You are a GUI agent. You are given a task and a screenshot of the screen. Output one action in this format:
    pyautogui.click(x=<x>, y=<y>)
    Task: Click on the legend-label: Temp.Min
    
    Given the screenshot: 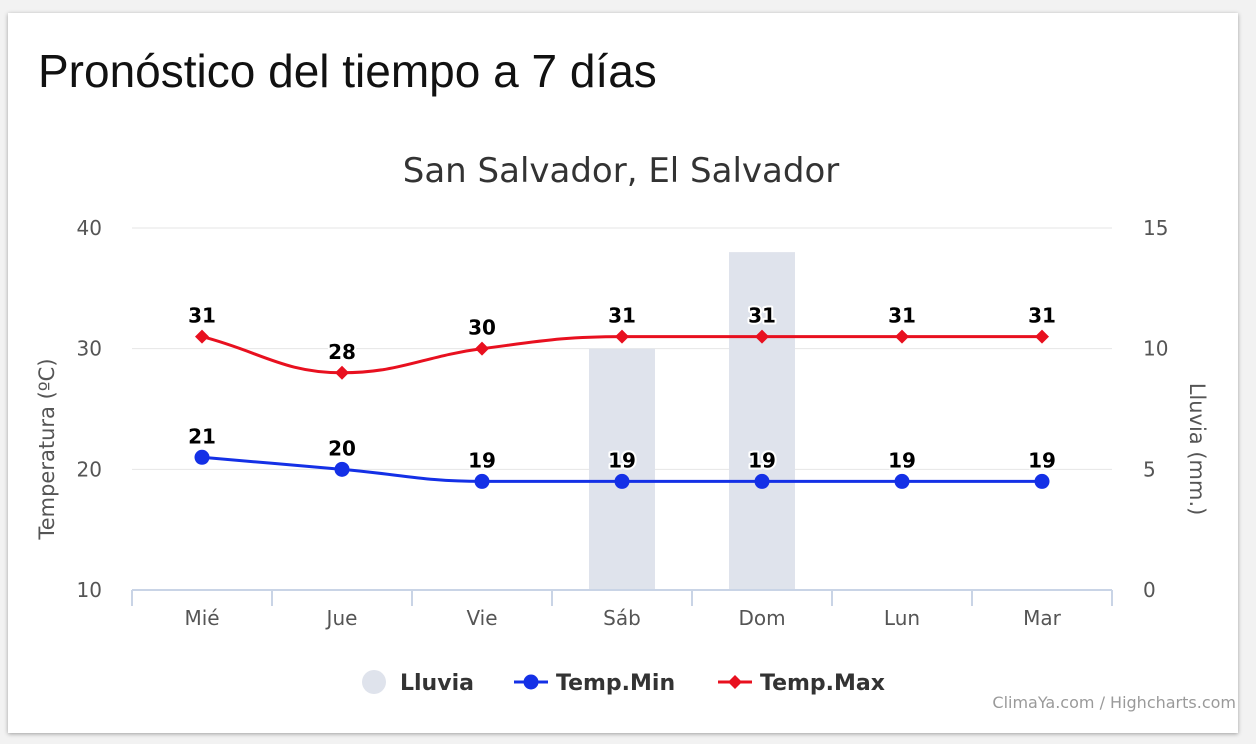 What is the action you would take?
    pyautogui.click(x=615, y=683)
    